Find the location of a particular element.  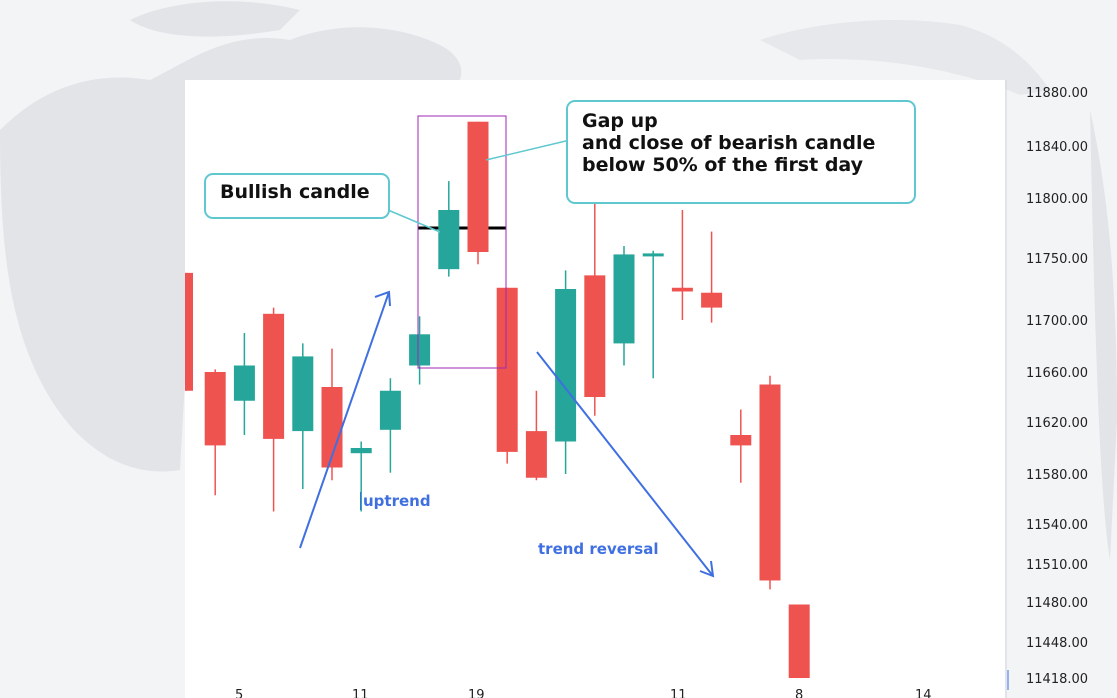

time-tick-label: 5 is located at coordinates (239, 693).